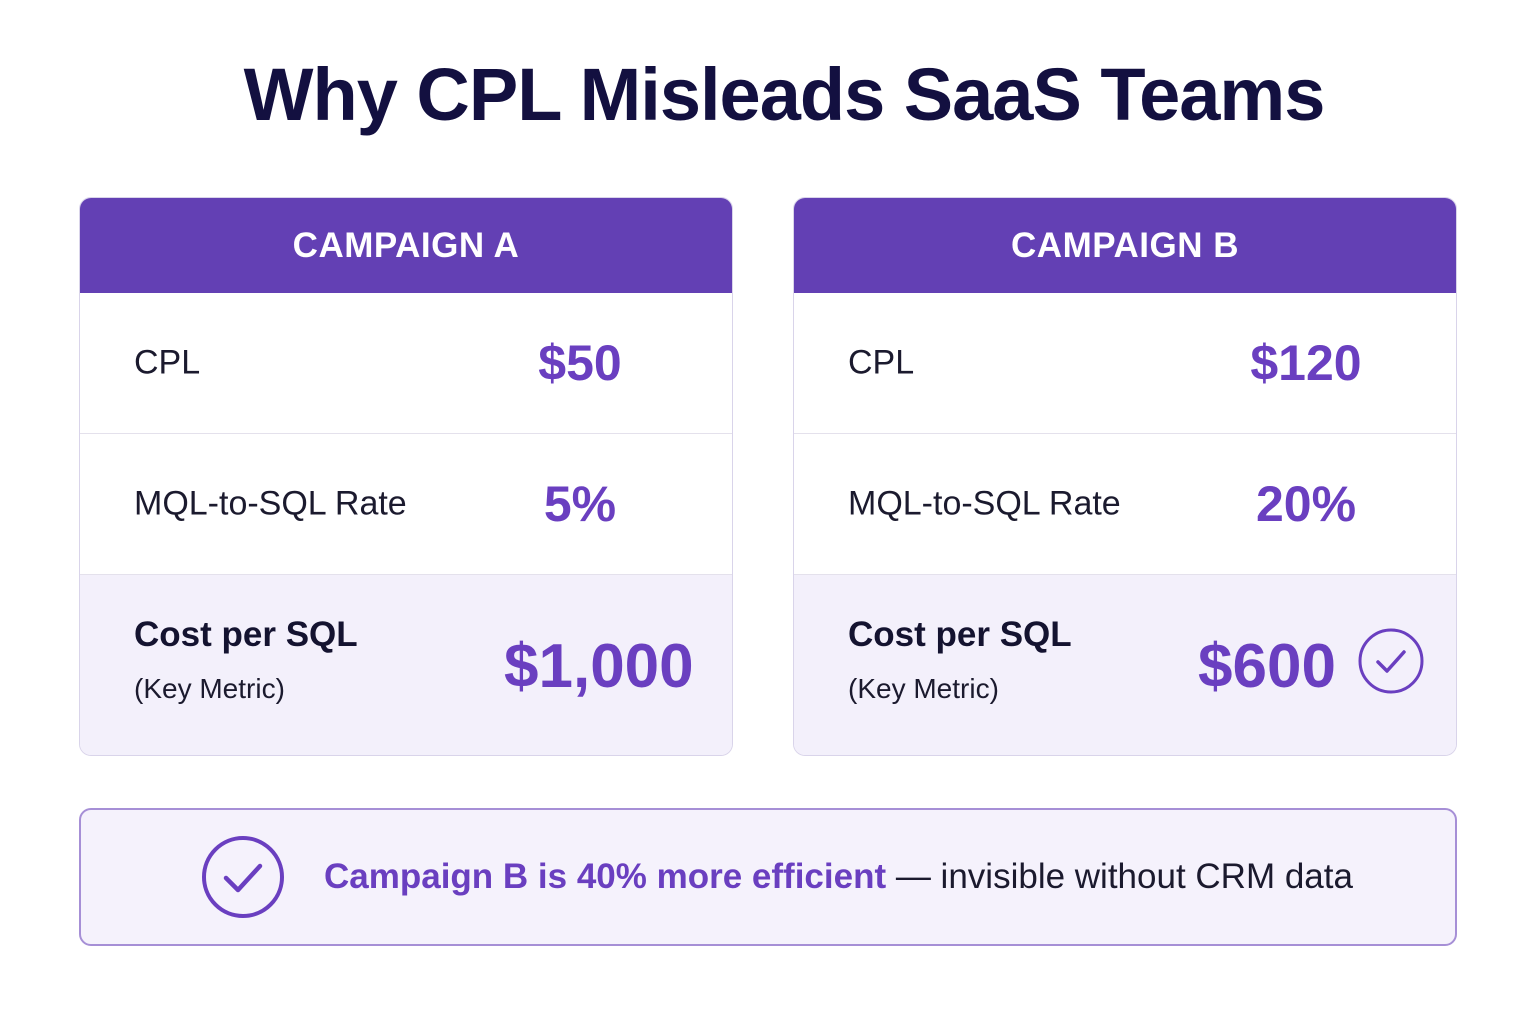 The width and height of the screenshot is (1536, 1024). I want to click on campaign-a-cpl-row: CPL $50, so click(406, 363).